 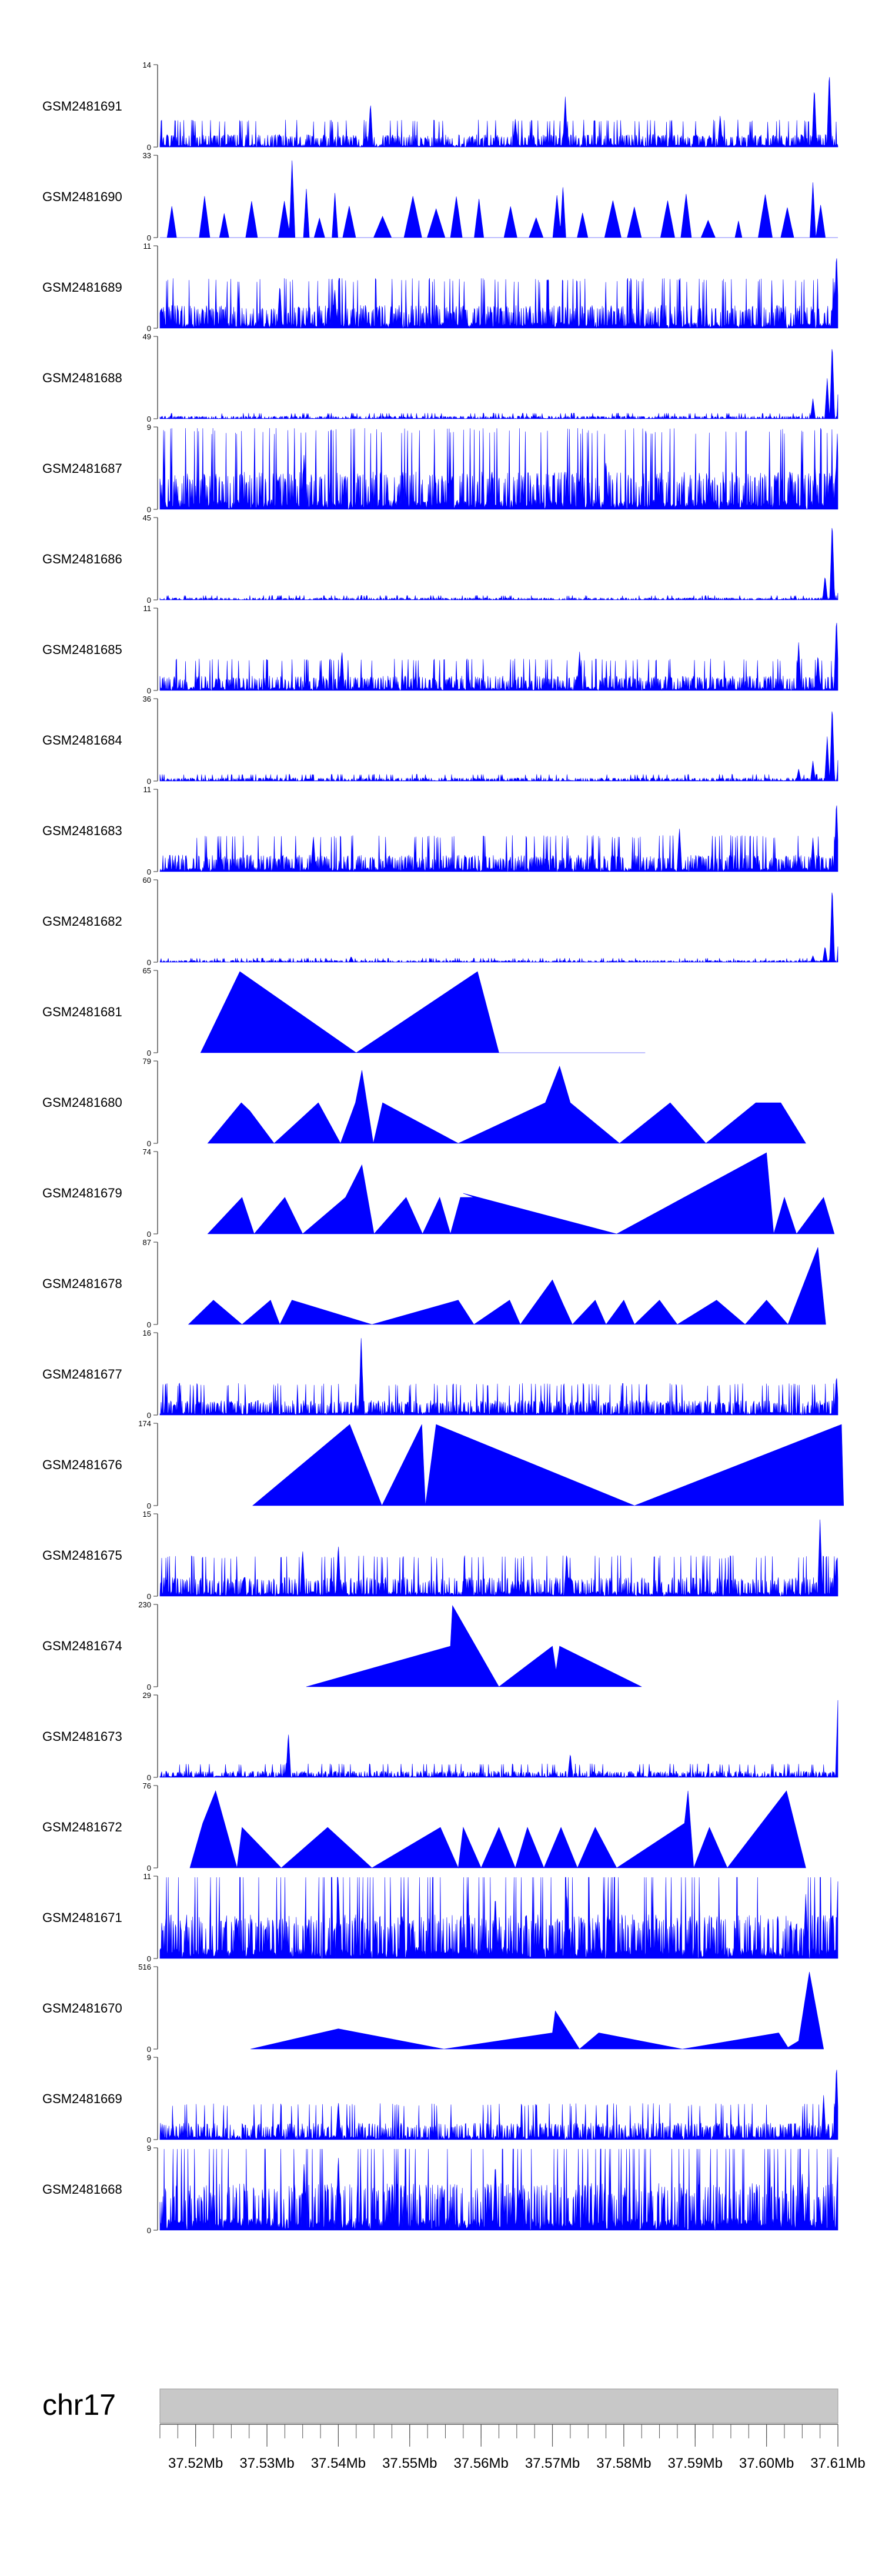 What do you see at coordinates (695, 2463) in the screenshot?
I see `x-tick-label: 37.59Mb` at bounding box center [695, 2463].